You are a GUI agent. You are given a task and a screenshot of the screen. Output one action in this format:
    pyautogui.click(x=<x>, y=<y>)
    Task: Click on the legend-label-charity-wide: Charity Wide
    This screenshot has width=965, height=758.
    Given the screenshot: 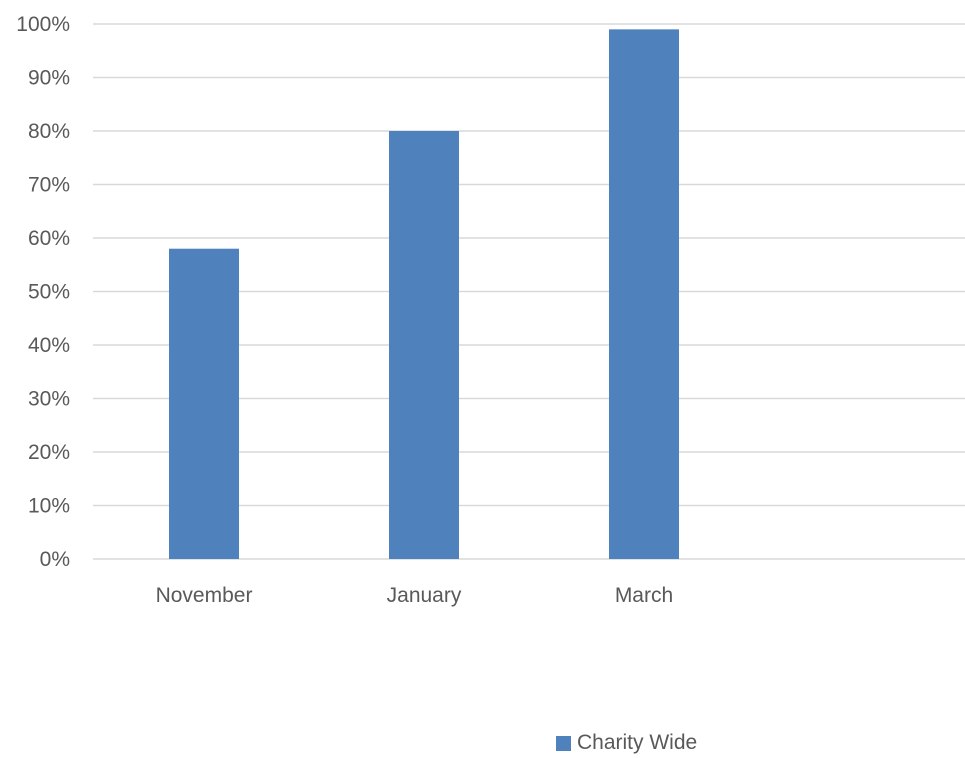 What is the action you would take?
    pyautogui.click(x=637, y=742)
    